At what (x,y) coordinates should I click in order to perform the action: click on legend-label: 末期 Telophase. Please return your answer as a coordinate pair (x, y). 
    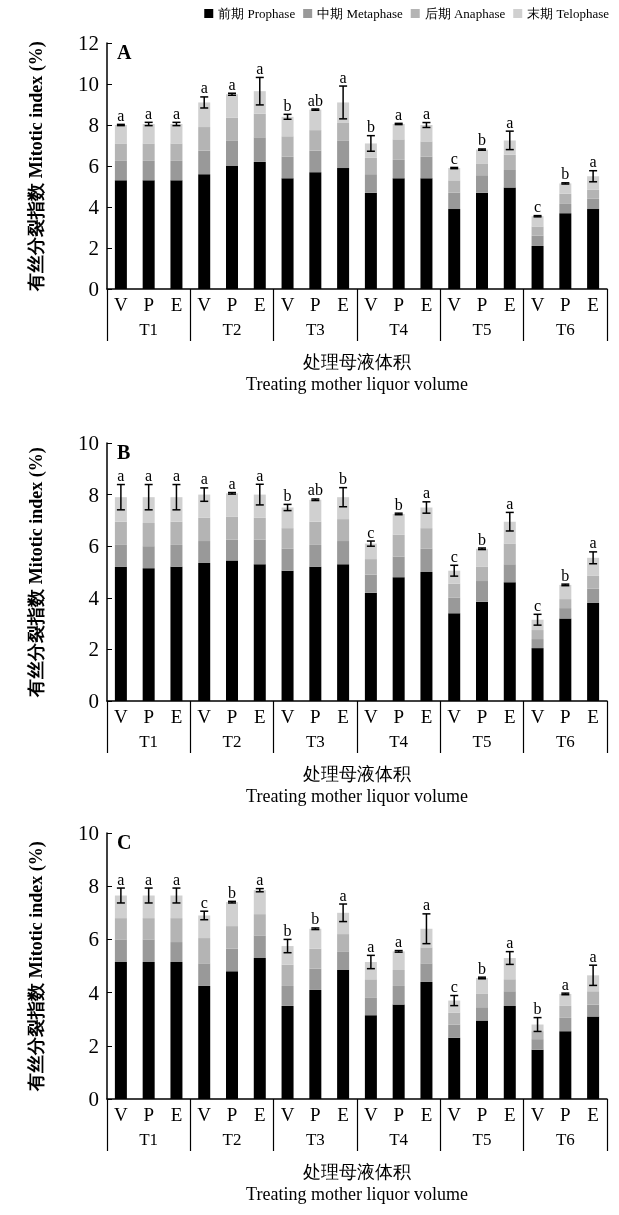
    Looking at the image, I should click on (568, 13).